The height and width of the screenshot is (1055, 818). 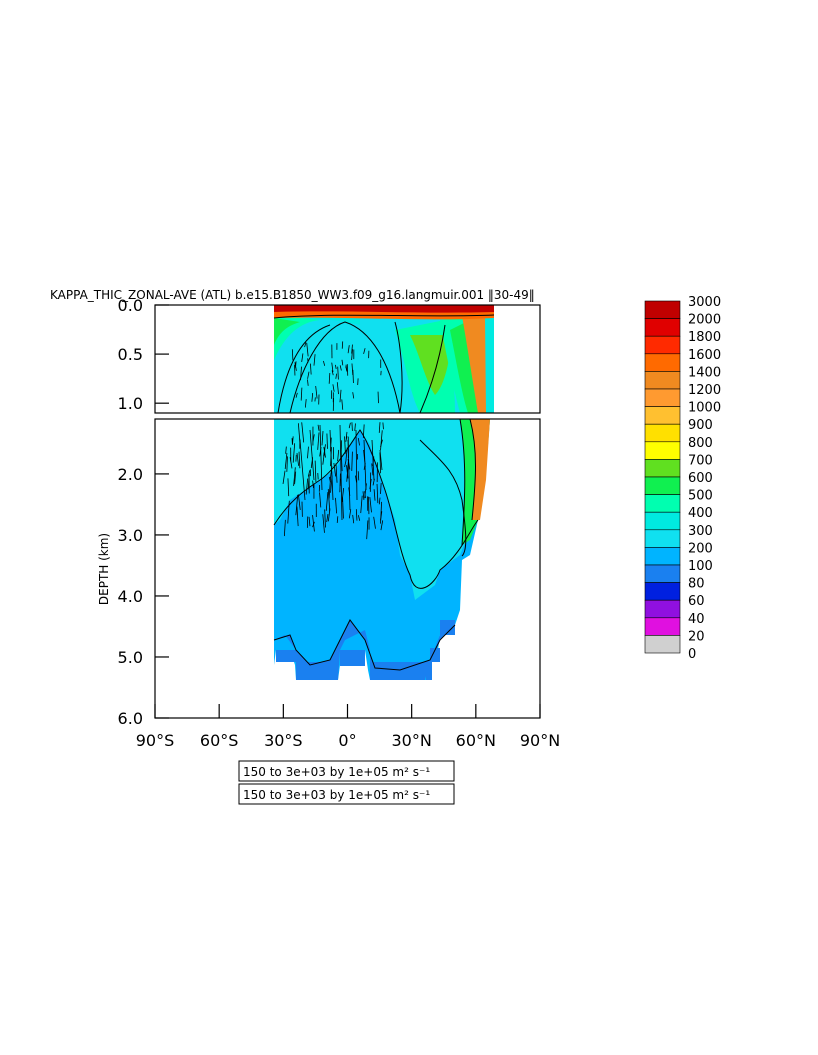 What do you see at coordinates (704, 390) in the screenshot?
I see `colorbar-label: 1200` at bounding box center [704, 390].